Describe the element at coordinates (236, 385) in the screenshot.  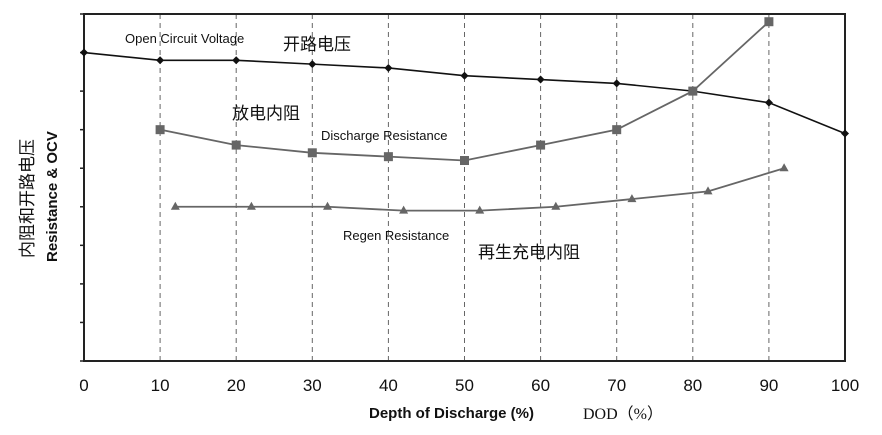
I see `x-tick-label: 20` at that location.